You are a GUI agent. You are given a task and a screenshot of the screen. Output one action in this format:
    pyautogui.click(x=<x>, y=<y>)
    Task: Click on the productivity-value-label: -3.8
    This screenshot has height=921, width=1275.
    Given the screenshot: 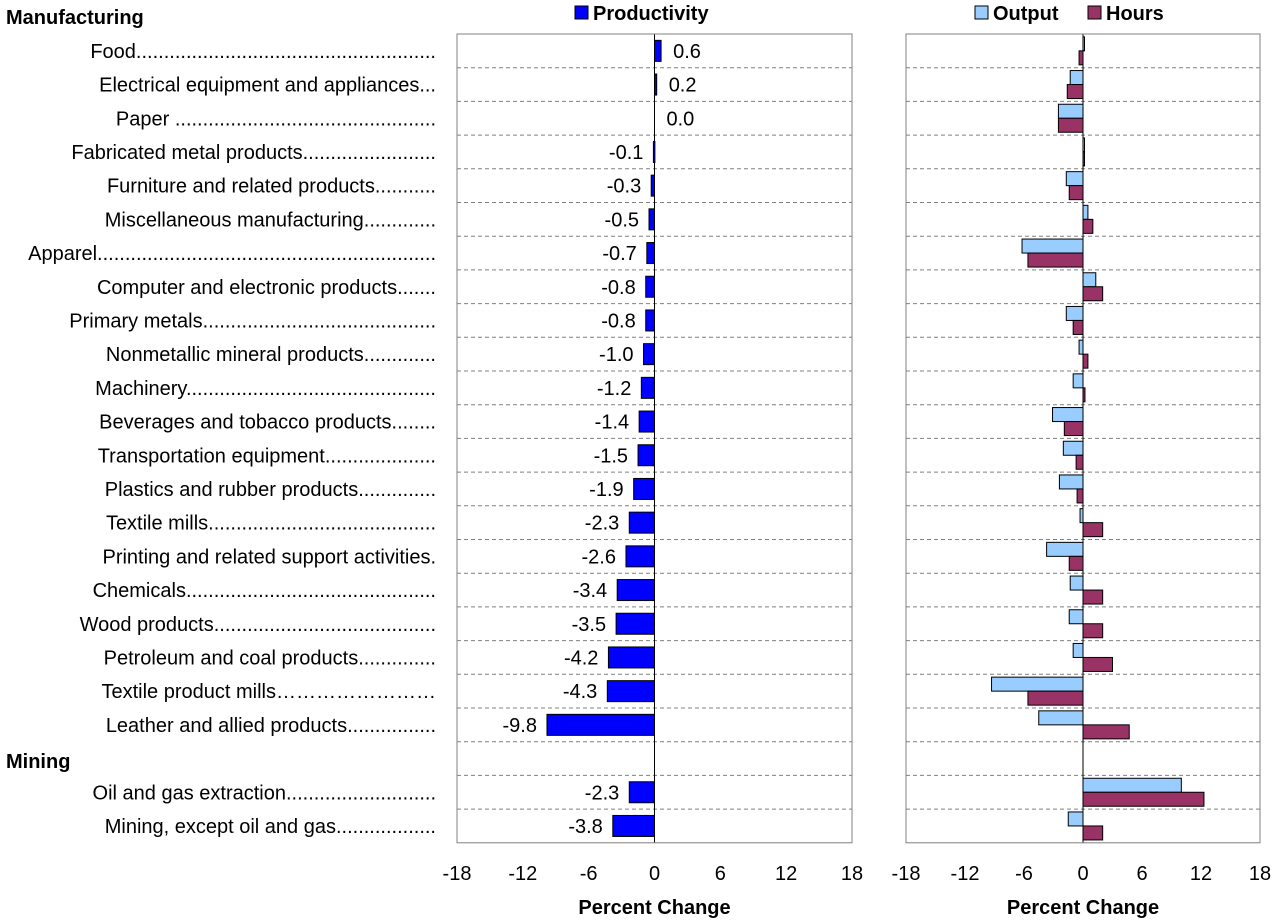 What is the action you would take?
    pyautogui.click(x=585, y=827)
    